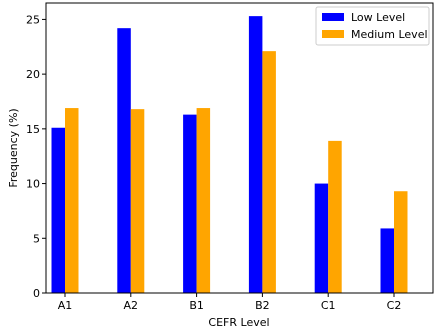 This screenshot has height=331, width=435. What do you see at coordinates (378, 17) in the screenshot?
I see `legend-label: Low Level` at bounding box center [378, 17].